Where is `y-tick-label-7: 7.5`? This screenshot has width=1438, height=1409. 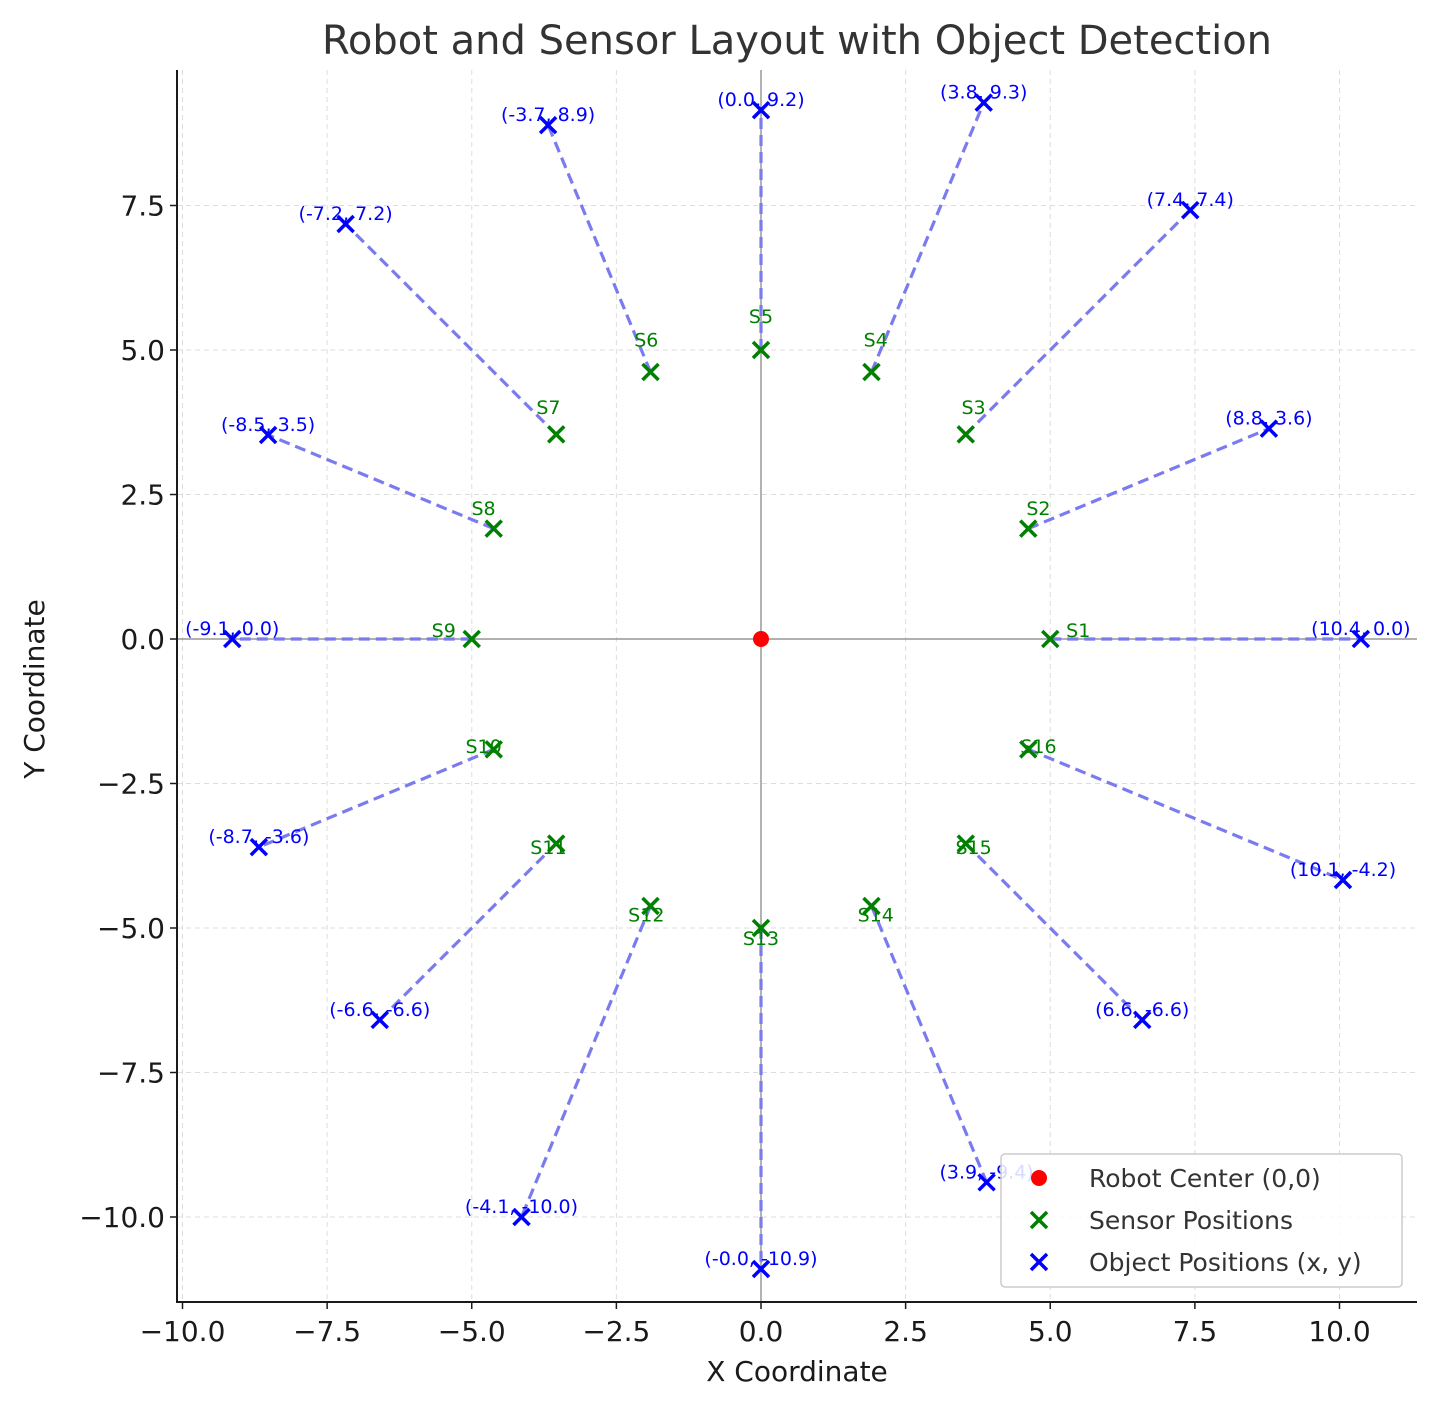
y-tick-label-7: 7.5 is located at coordinates (142, 206).